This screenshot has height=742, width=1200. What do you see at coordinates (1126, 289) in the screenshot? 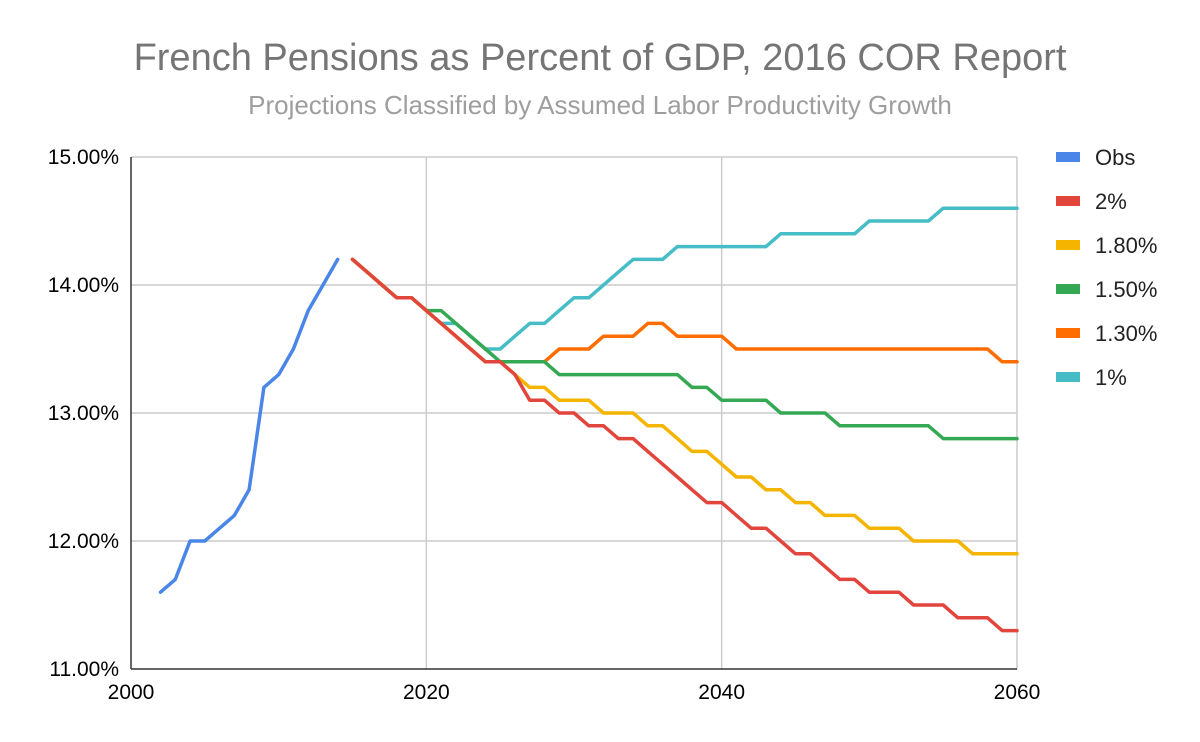
I see `legend-label: 1.50%` at bounding box center [1126, 289].